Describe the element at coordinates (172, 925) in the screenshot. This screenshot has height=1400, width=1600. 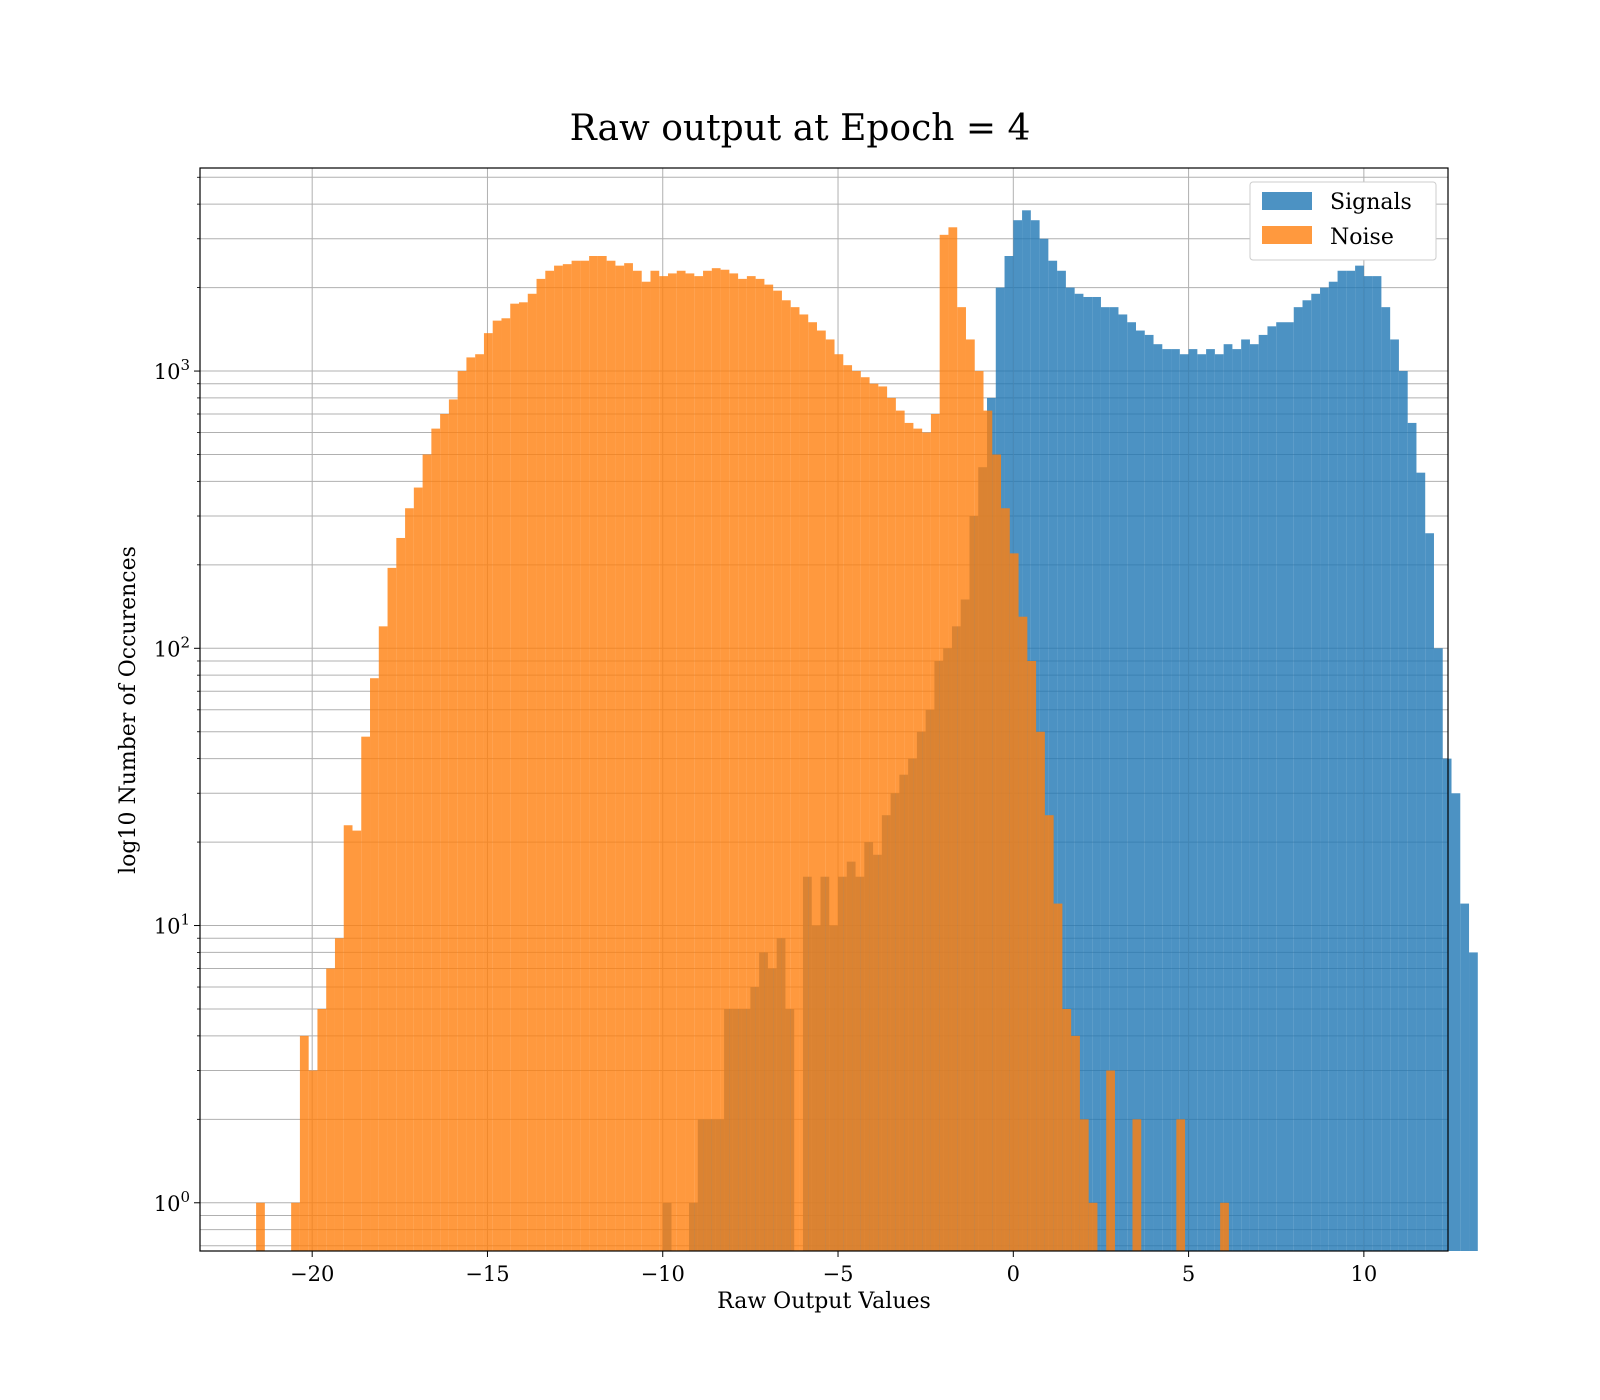
I see `y-tick-label: 10¹` at that location.